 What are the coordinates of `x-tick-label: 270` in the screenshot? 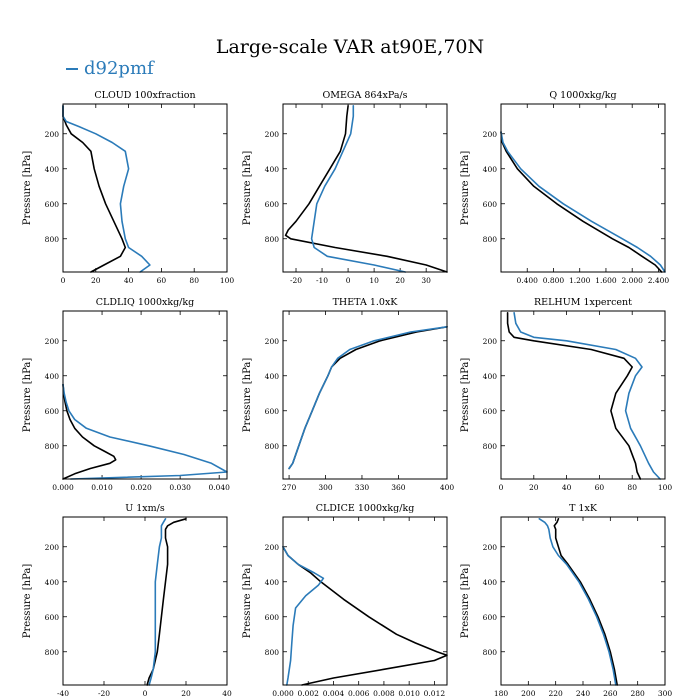 It's located at (289, 487).